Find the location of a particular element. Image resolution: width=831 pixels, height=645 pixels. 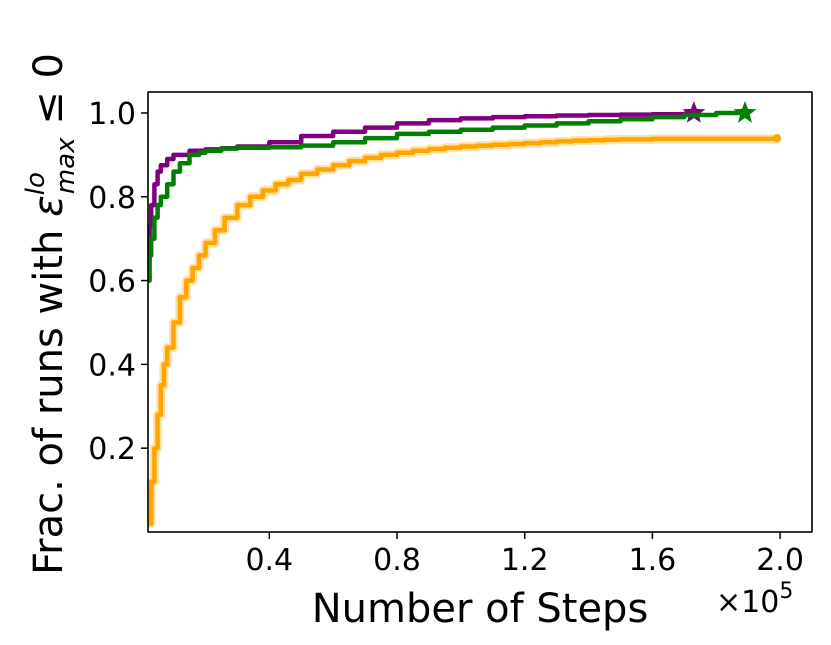

y-axis-label: Frac. of runs with εlomax ≤ 0 is located at coordinates (51, 314).